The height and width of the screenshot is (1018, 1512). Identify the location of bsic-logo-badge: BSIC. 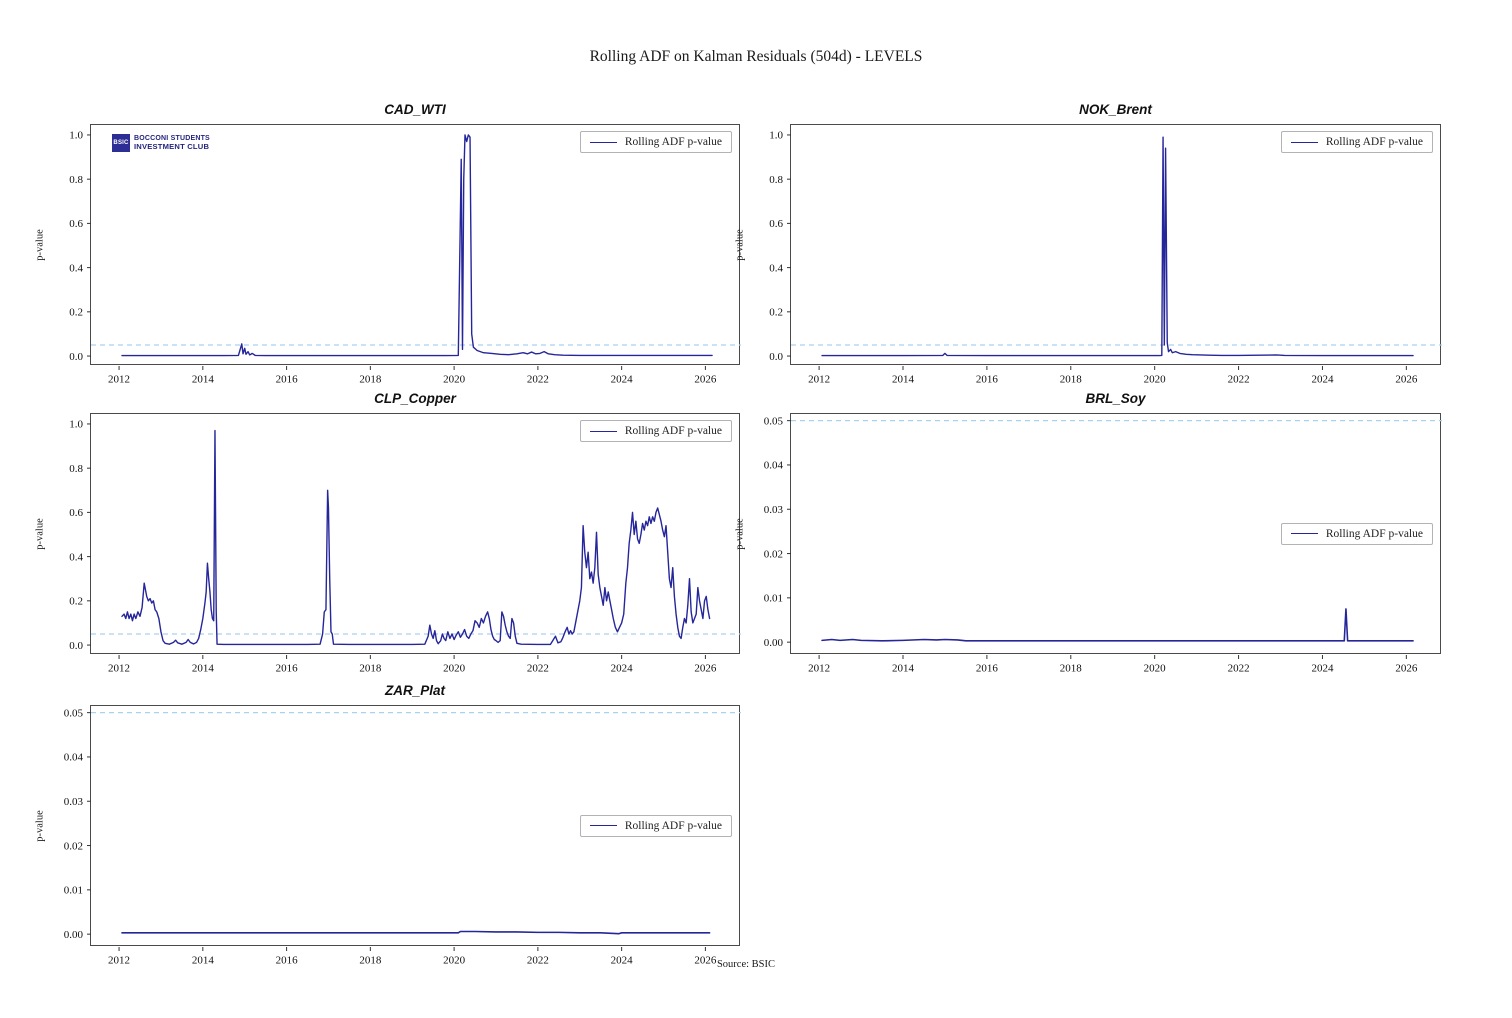
(121, 143).